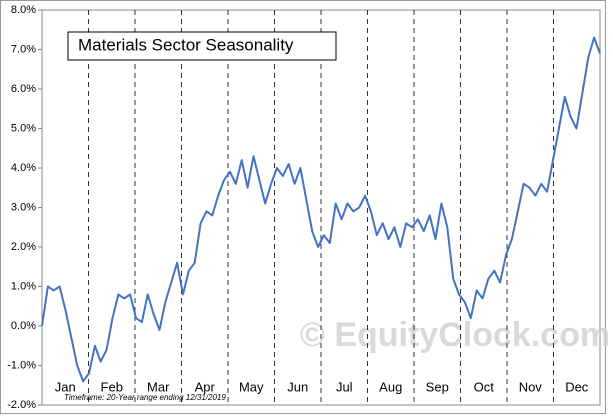  Describe the element at coordinates (344, 386) in the screenshot. I see `x-tick-label: Jul` at that location.